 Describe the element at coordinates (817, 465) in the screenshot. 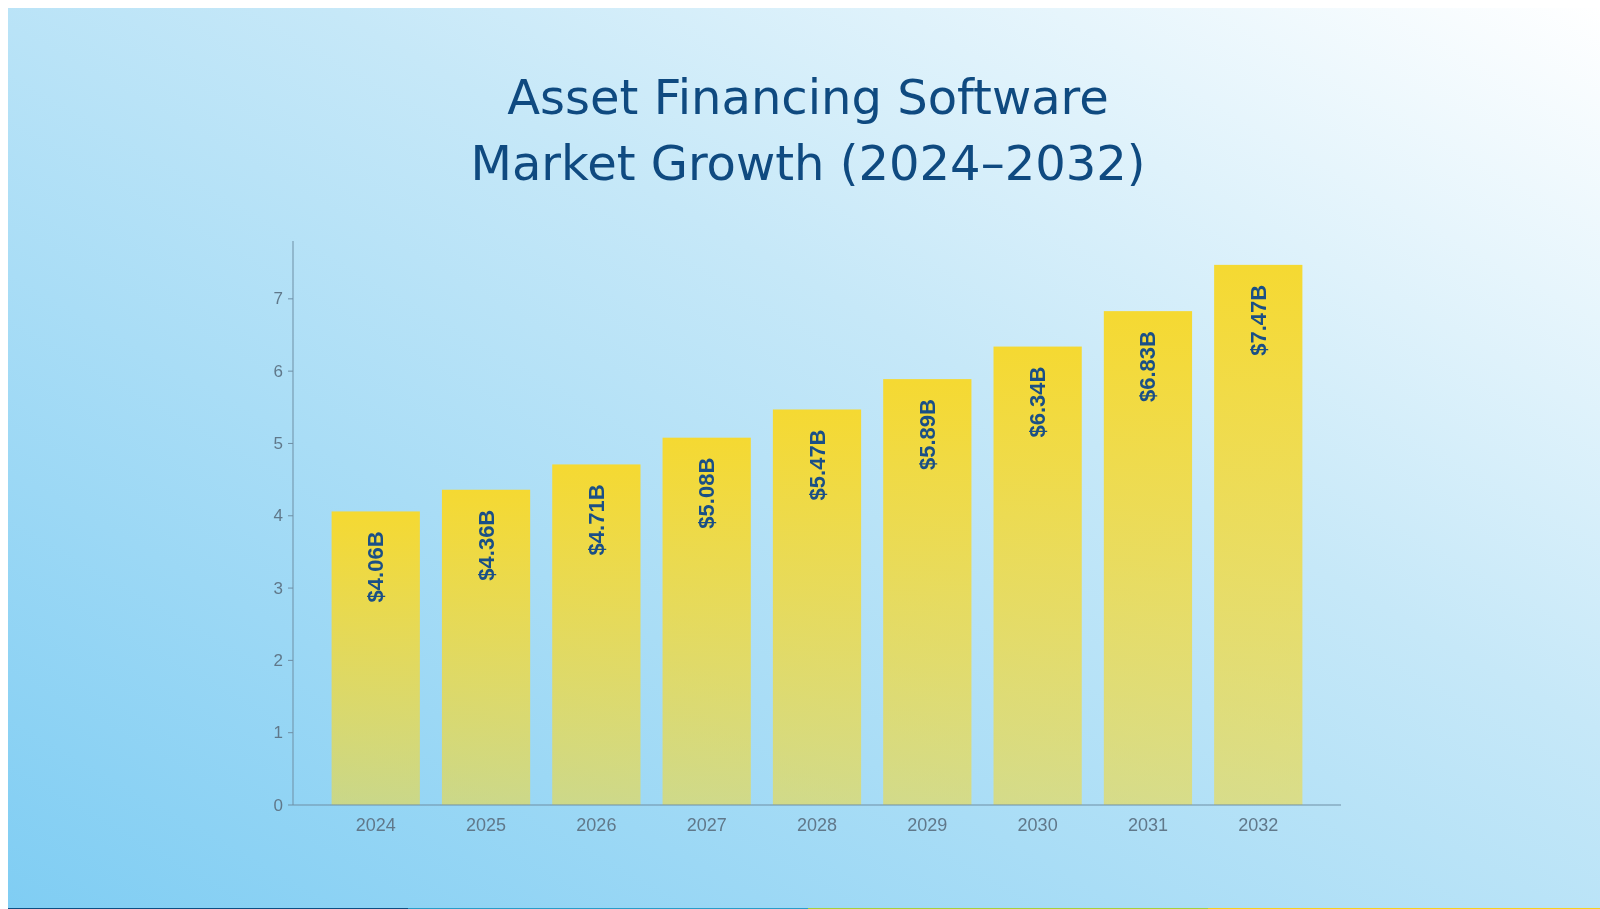

I see `data-label: $5.47B` at that location.